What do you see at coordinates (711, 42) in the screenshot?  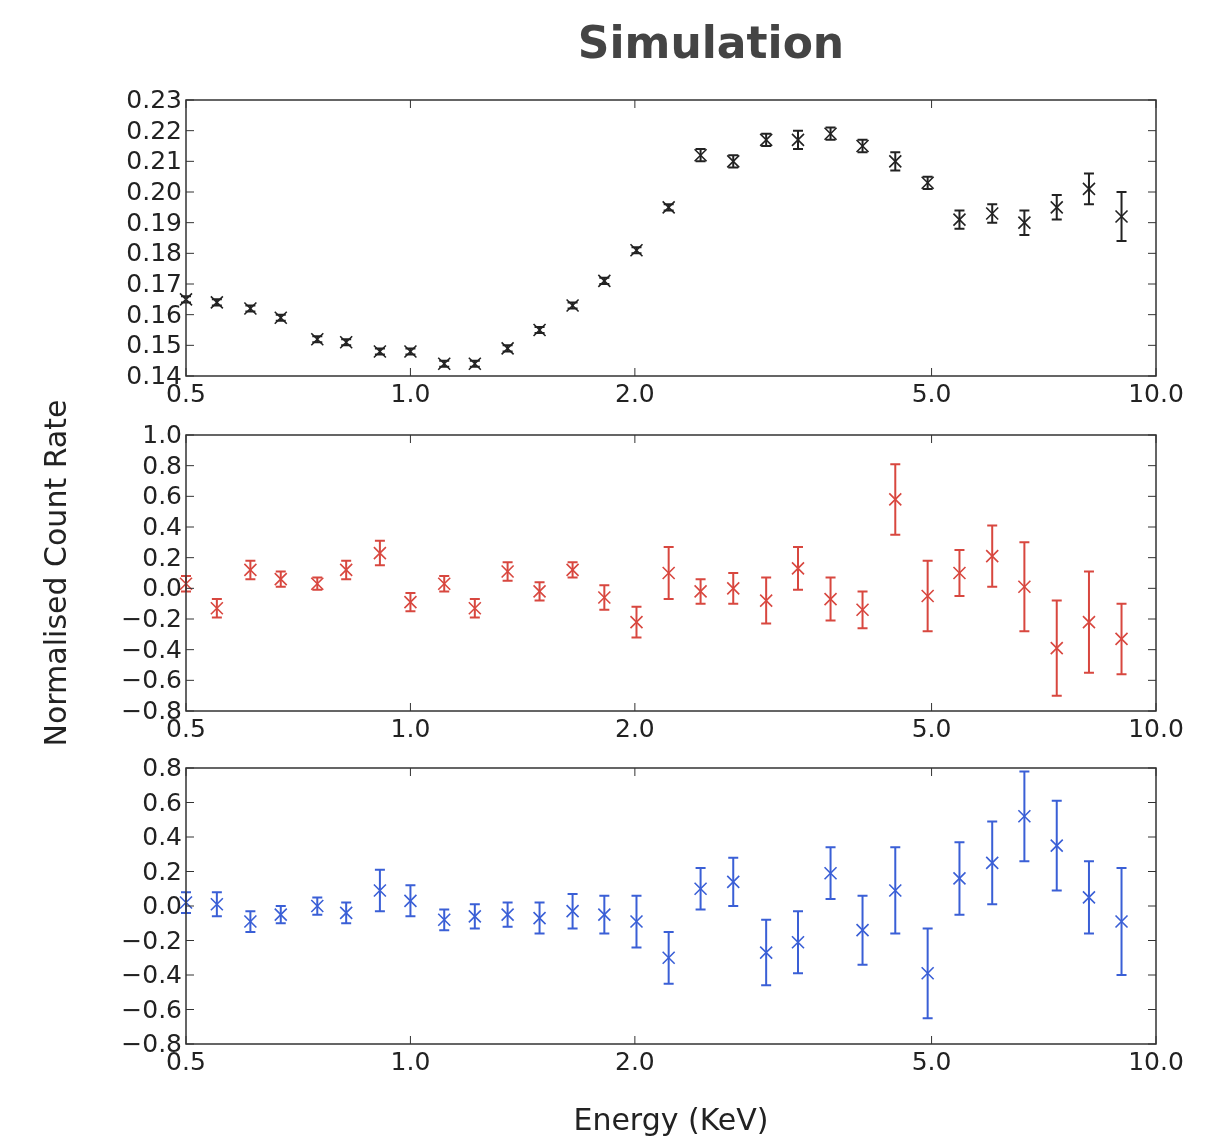 I see `chart-title: Simulation` at bounding box center [711, 42].